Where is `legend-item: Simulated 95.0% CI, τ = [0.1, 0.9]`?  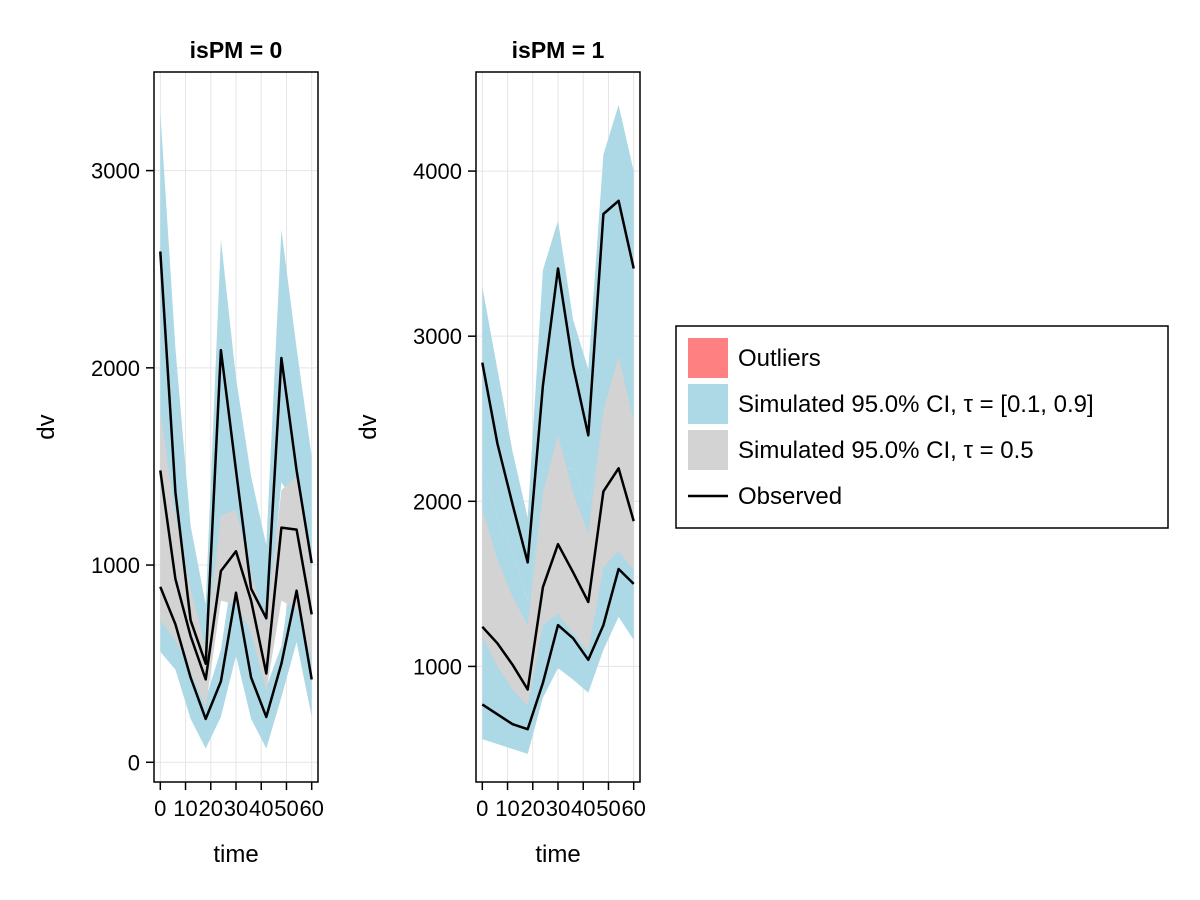
legend-item: Simulated 95.0% CI, τ = [0.1, 0.9] is located at coordinates (891, 404).